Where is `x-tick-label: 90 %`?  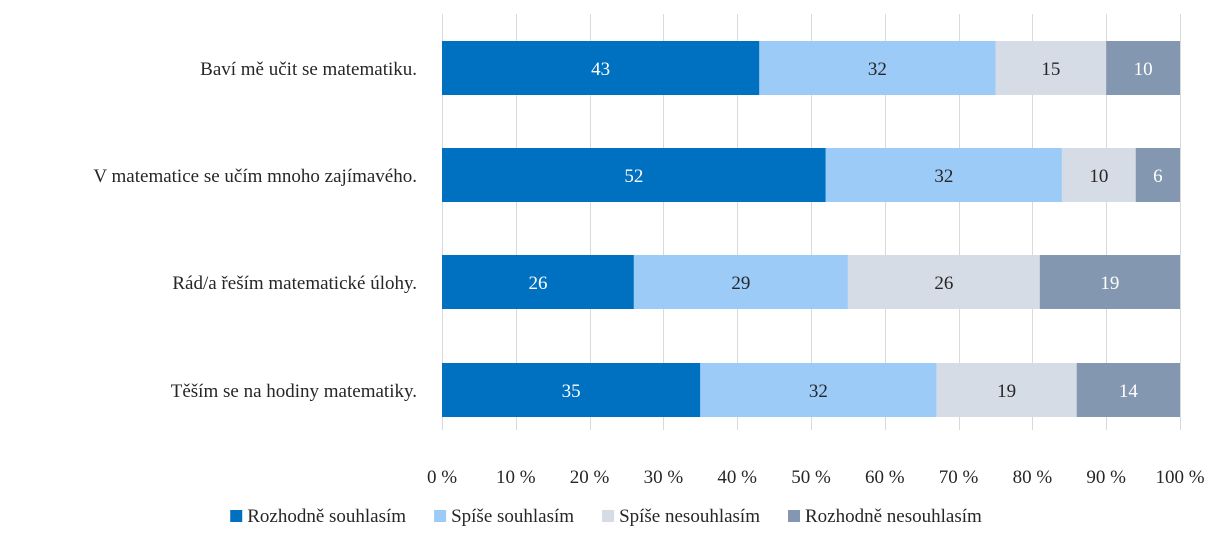
x-tick-label: 90 % is located at coordinates (1106, 477).